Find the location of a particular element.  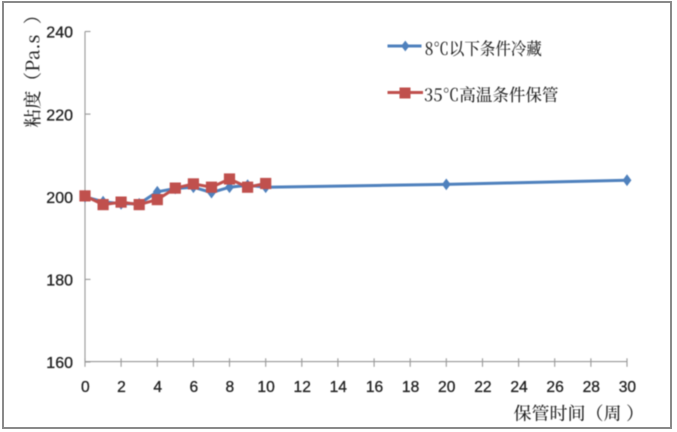

svg-text: 0 is located at coordinates (85, 387).